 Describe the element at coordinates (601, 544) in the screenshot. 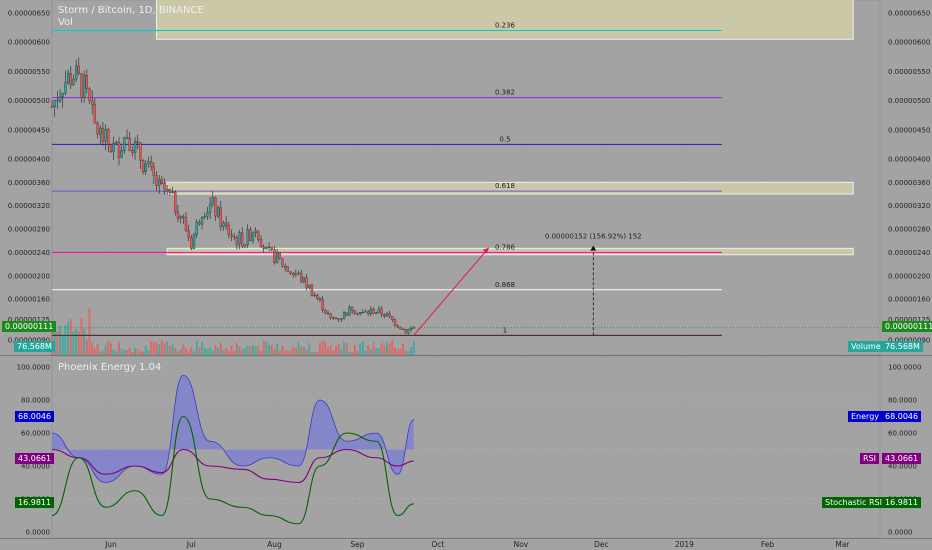

I see `time-tick: Dec` at that location.